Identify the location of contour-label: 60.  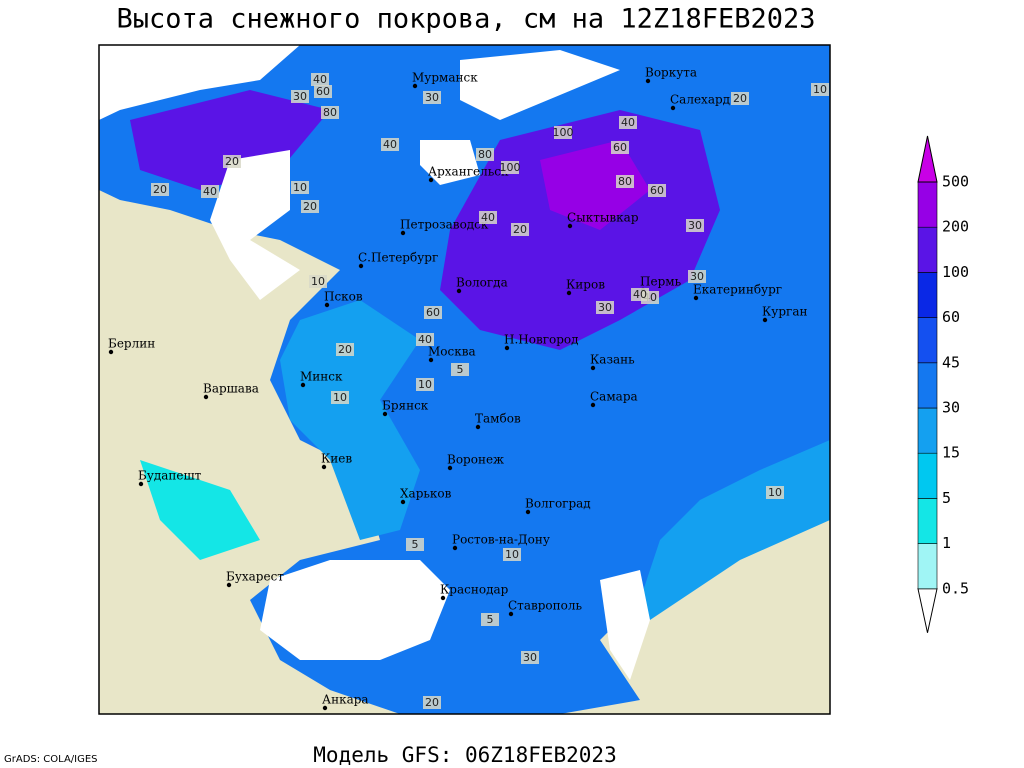
(620, 147).